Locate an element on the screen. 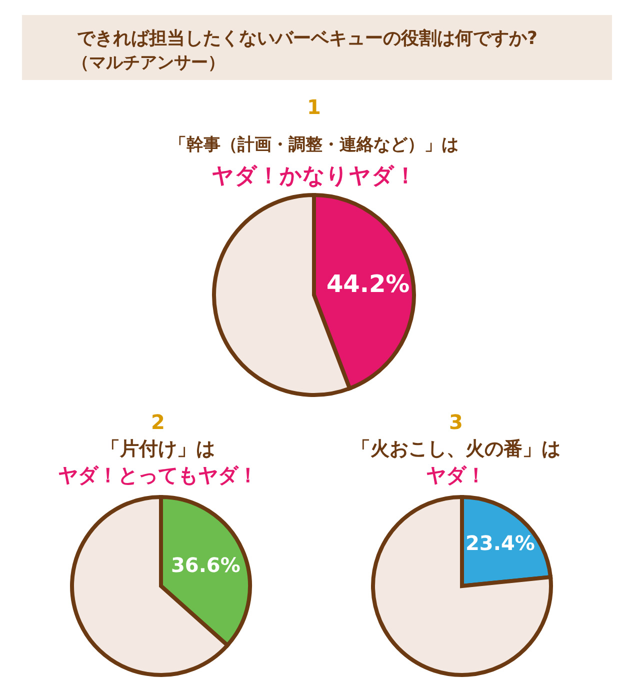  chart-title: 「火おこし、火の番」は is located at coordinates (456, 449).